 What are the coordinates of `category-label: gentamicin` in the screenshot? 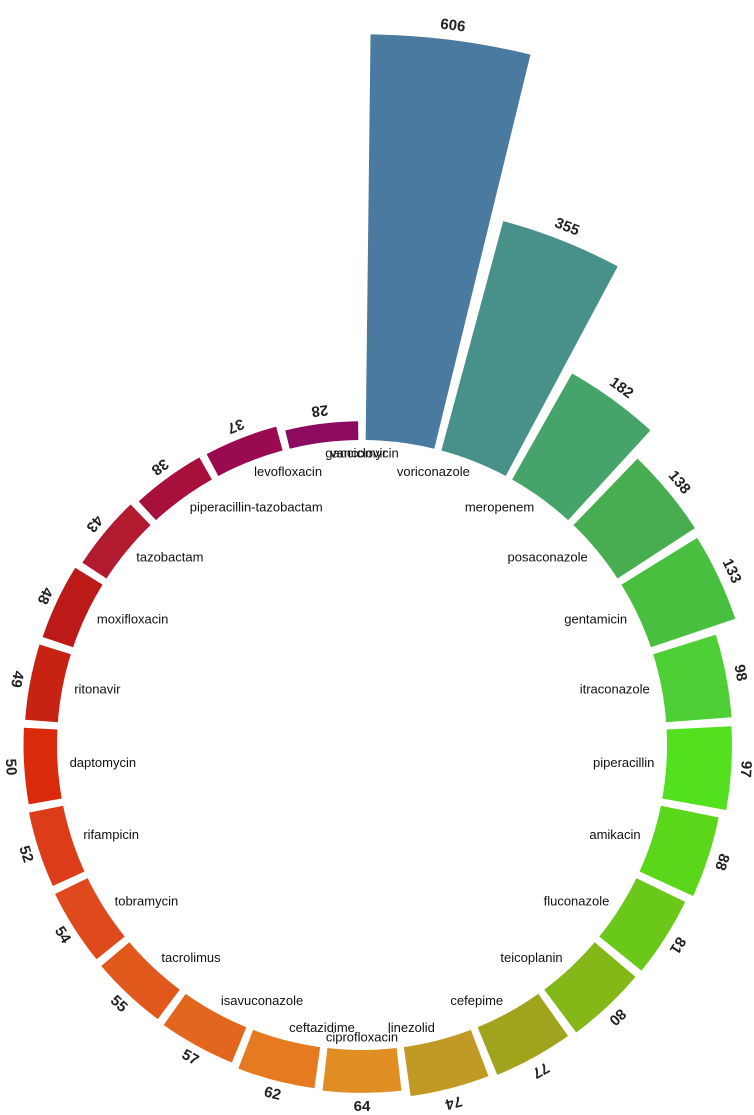 It's located at (595, 619).